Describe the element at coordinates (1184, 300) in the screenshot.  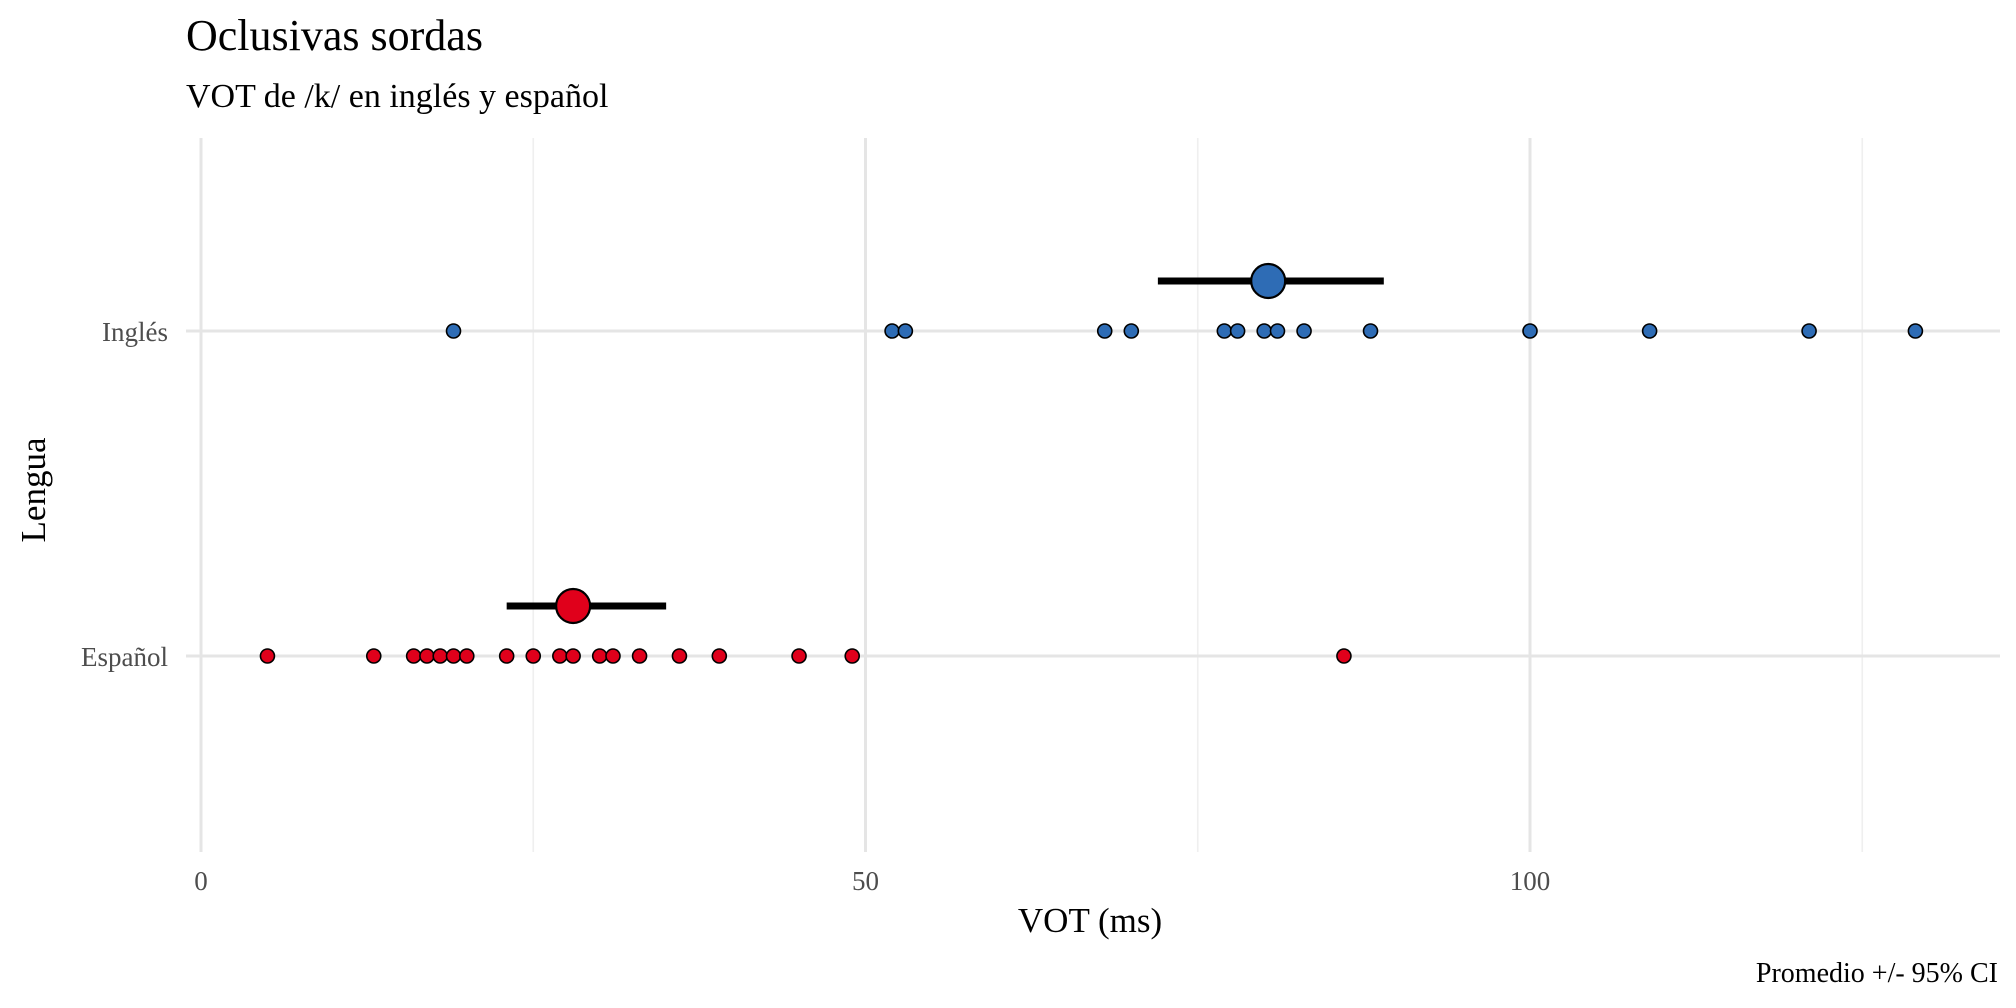
I see `series-Inglés` at that location.